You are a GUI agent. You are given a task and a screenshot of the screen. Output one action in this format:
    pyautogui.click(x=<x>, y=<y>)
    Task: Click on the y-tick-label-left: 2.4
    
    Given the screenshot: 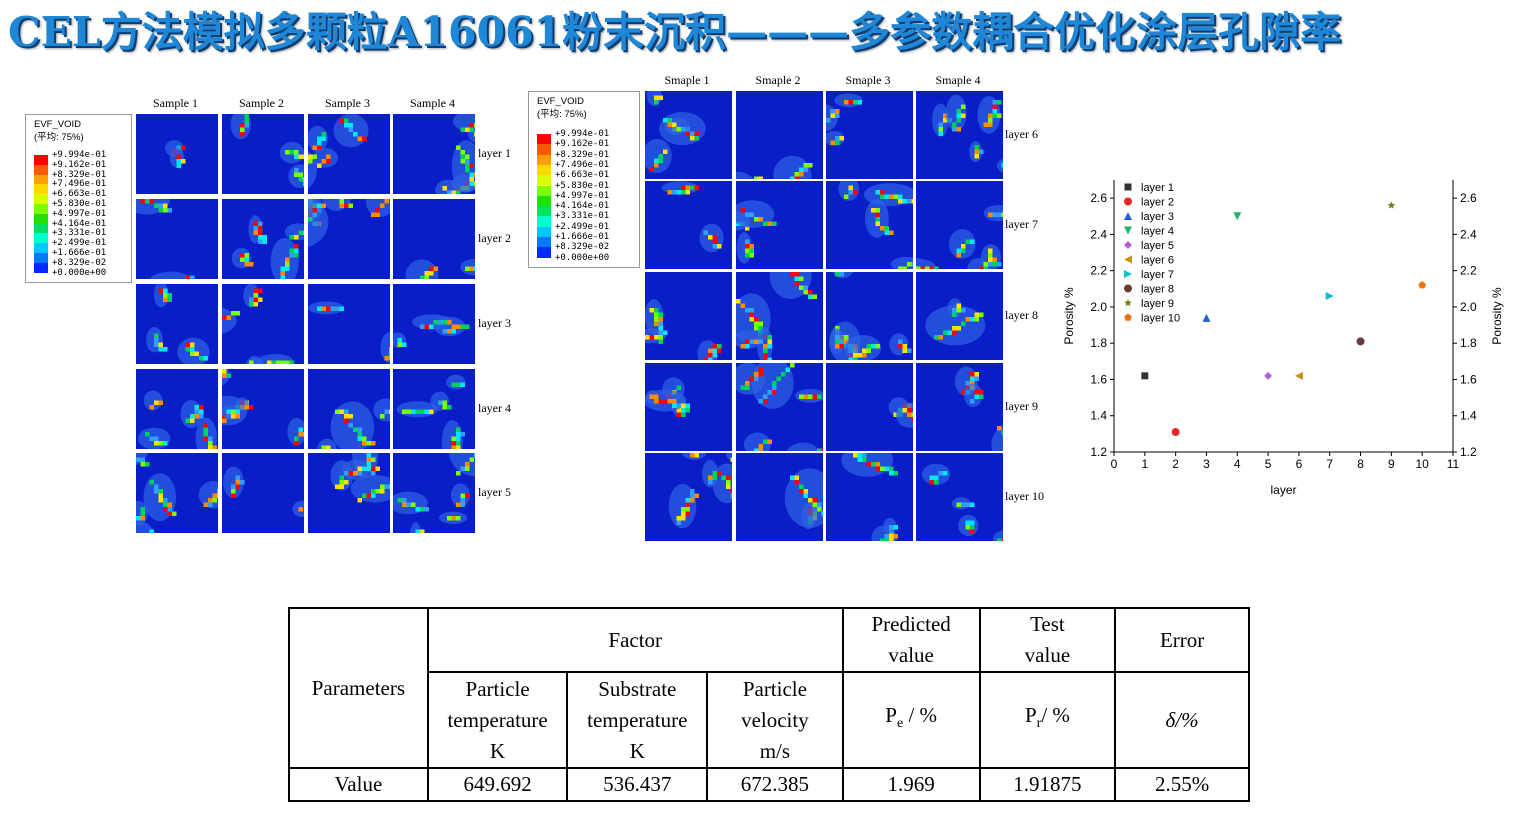 What is the action you would take?
    pyautogui.click(x=1098, y=234)
    